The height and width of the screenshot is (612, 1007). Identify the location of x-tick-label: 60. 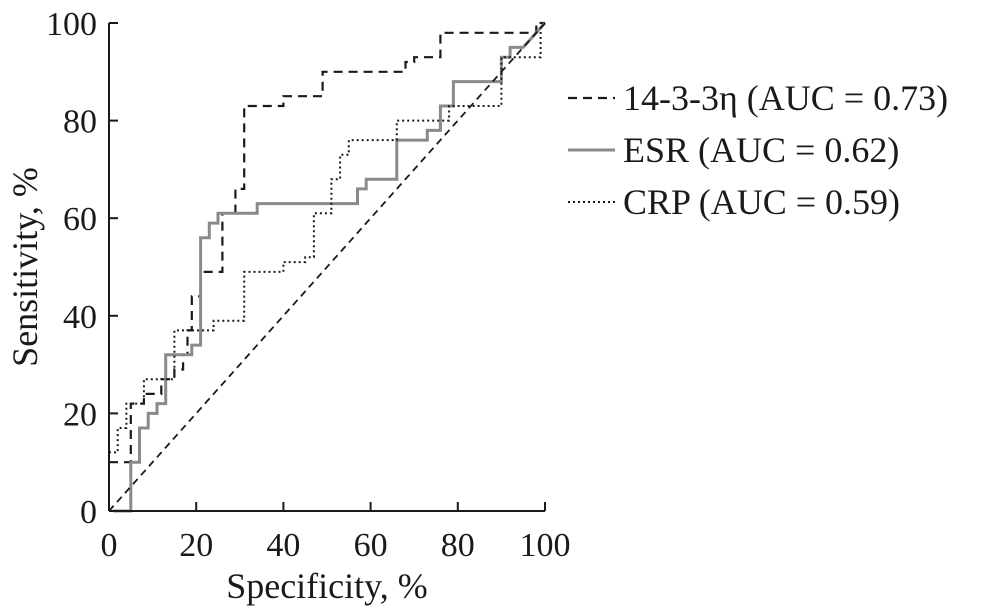
(371, 545).